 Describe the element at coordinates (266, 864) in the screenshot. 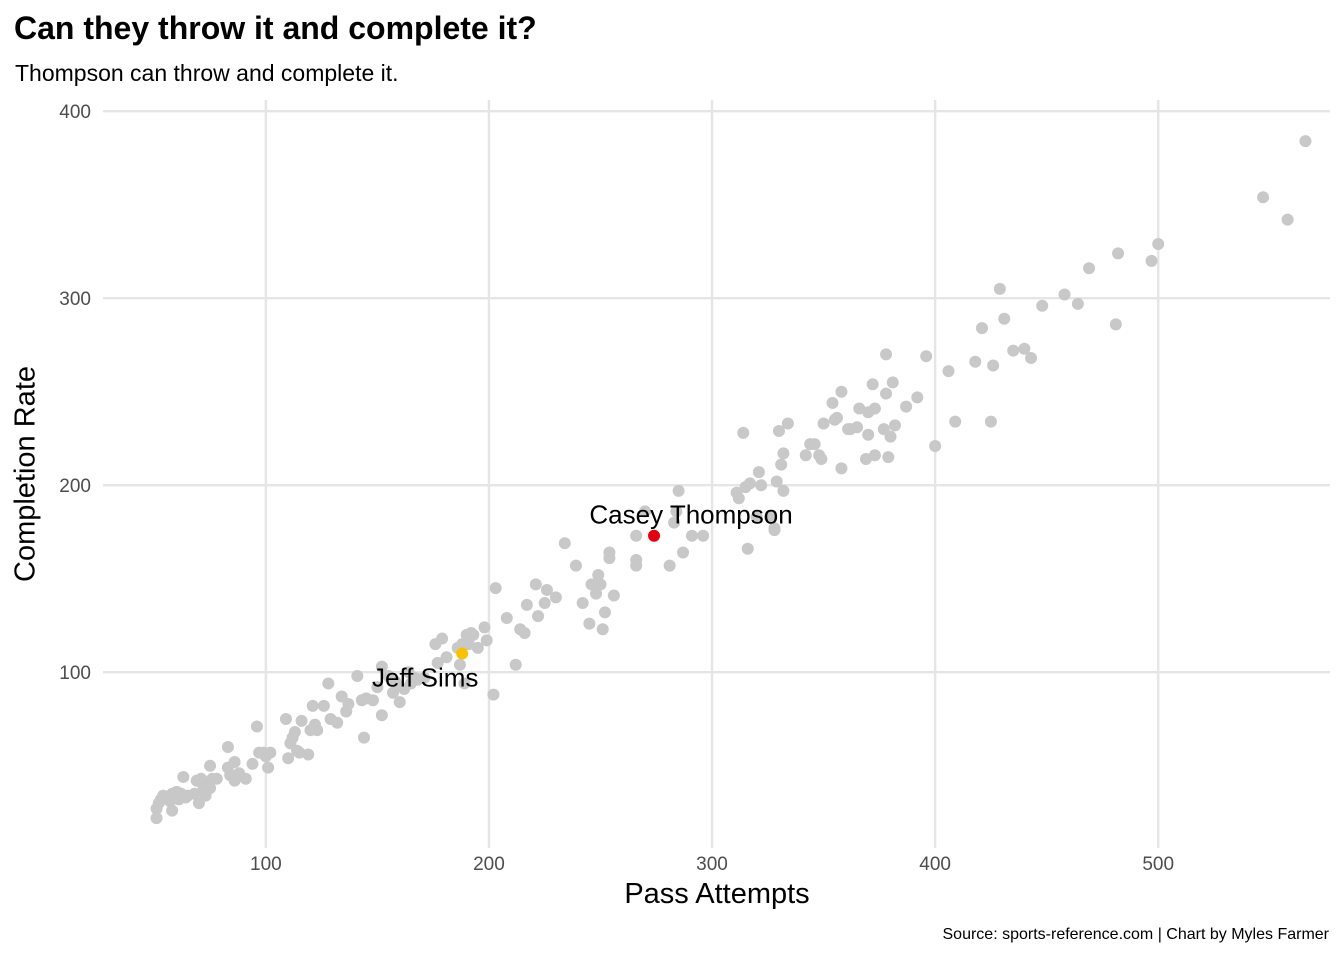

I see `x-tick-label: 100` at that location.